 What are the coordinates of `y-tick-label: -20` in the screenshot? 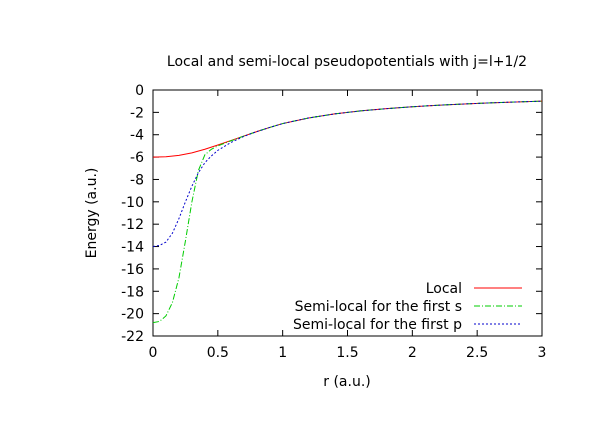 It's located at (132, 315).